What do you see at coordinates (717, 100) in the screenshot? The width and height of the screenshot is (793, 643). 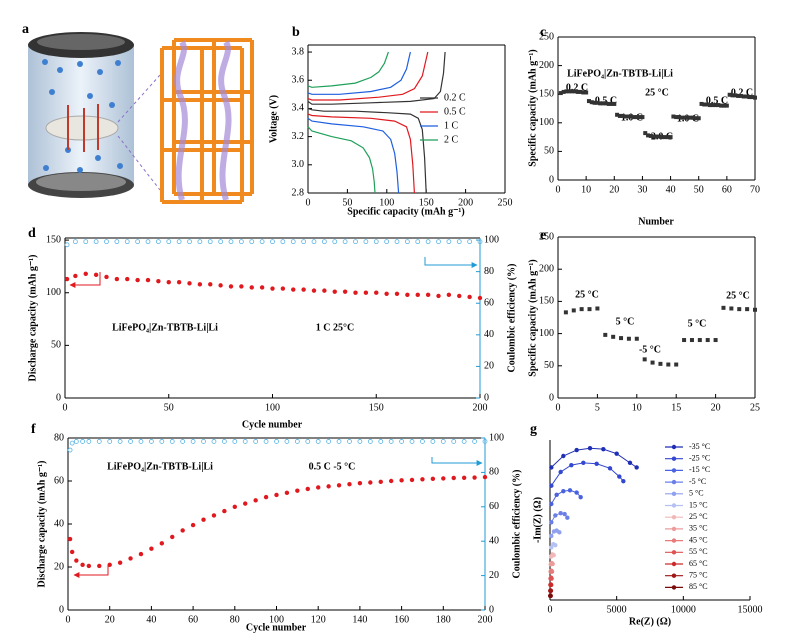 I see `annotation: 0.5 C` at bounding box center [717, 100].